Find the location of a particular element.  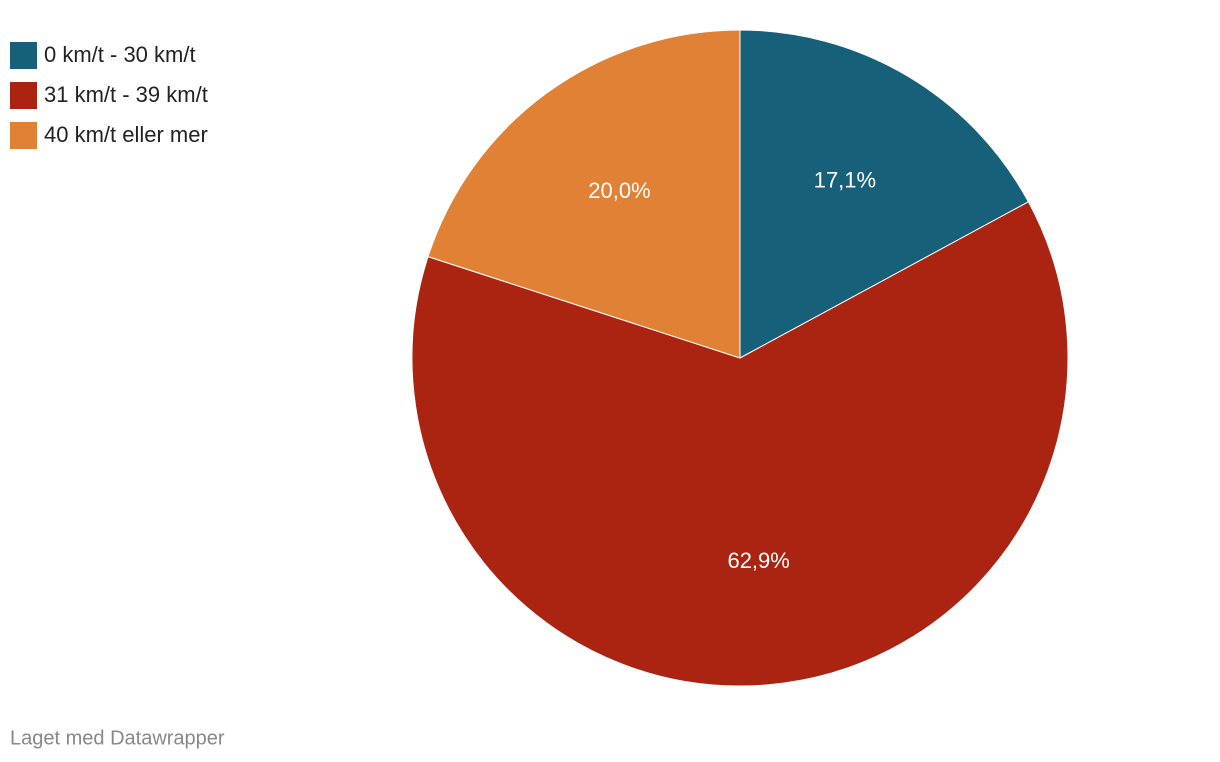

legend-label: 31 km/t - 39 km/t is located at coordinates (126, 94).